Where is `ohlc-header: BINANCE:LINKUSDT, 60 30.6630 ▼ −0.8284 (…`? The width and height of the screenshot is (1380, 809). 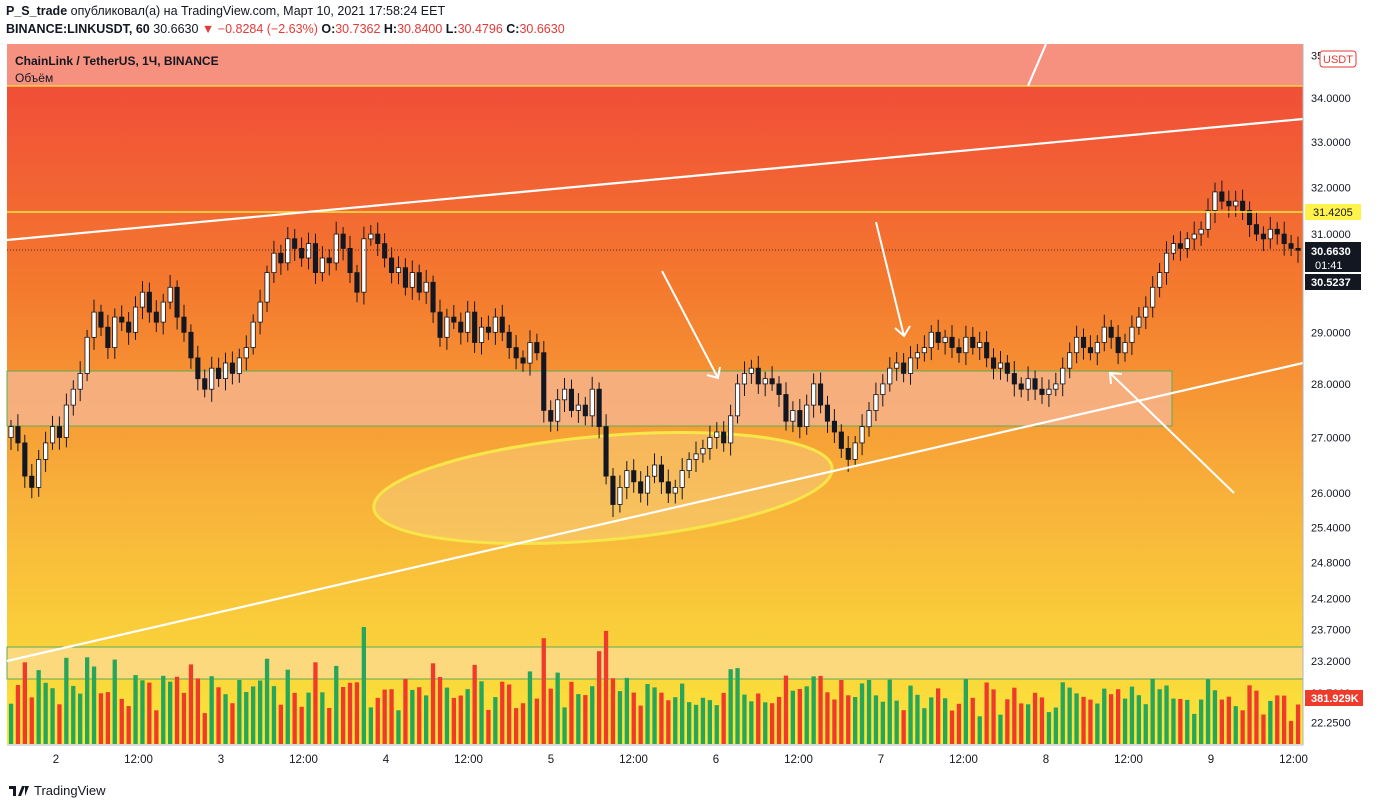
ohlc-header: BINANCE:LINKUSDT, 60 30.6630 ▼ −0.8284 (… is located at coordinates (285, 29).